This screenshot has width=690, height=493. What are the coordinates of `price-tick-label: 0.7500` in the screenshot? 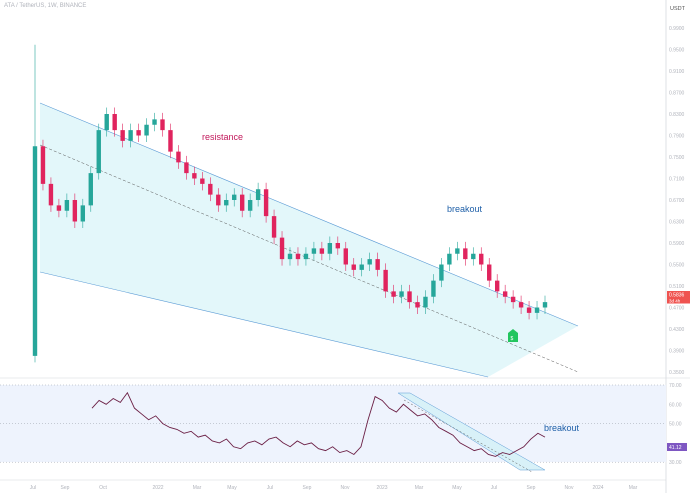 It's located at (677, 158).